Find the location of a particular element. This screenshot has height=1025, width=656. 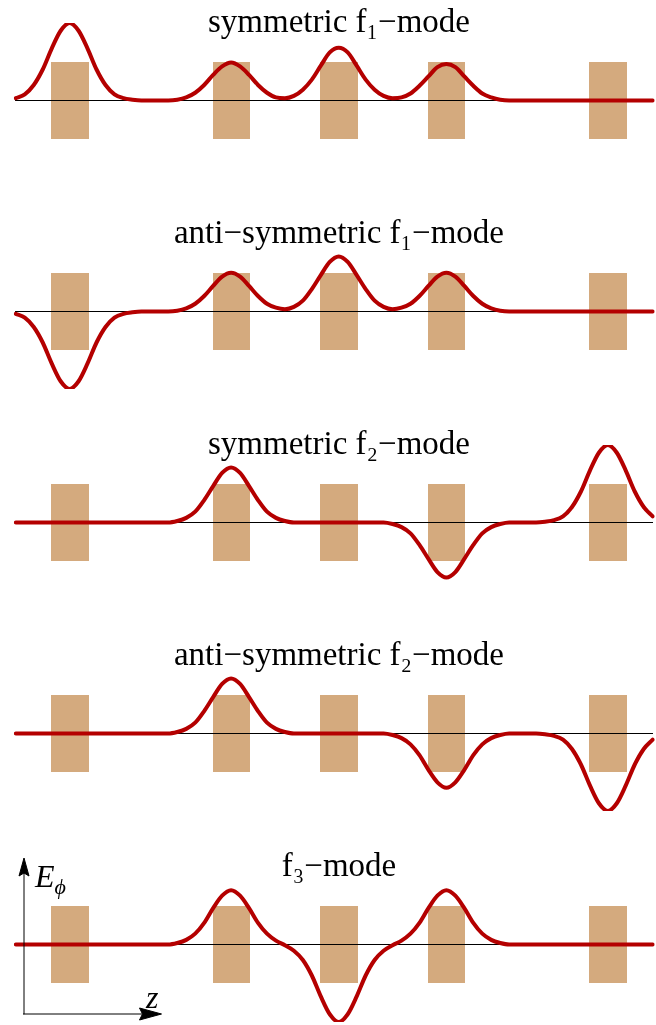

x-axis-title: z is located at coordinates (152, 997).